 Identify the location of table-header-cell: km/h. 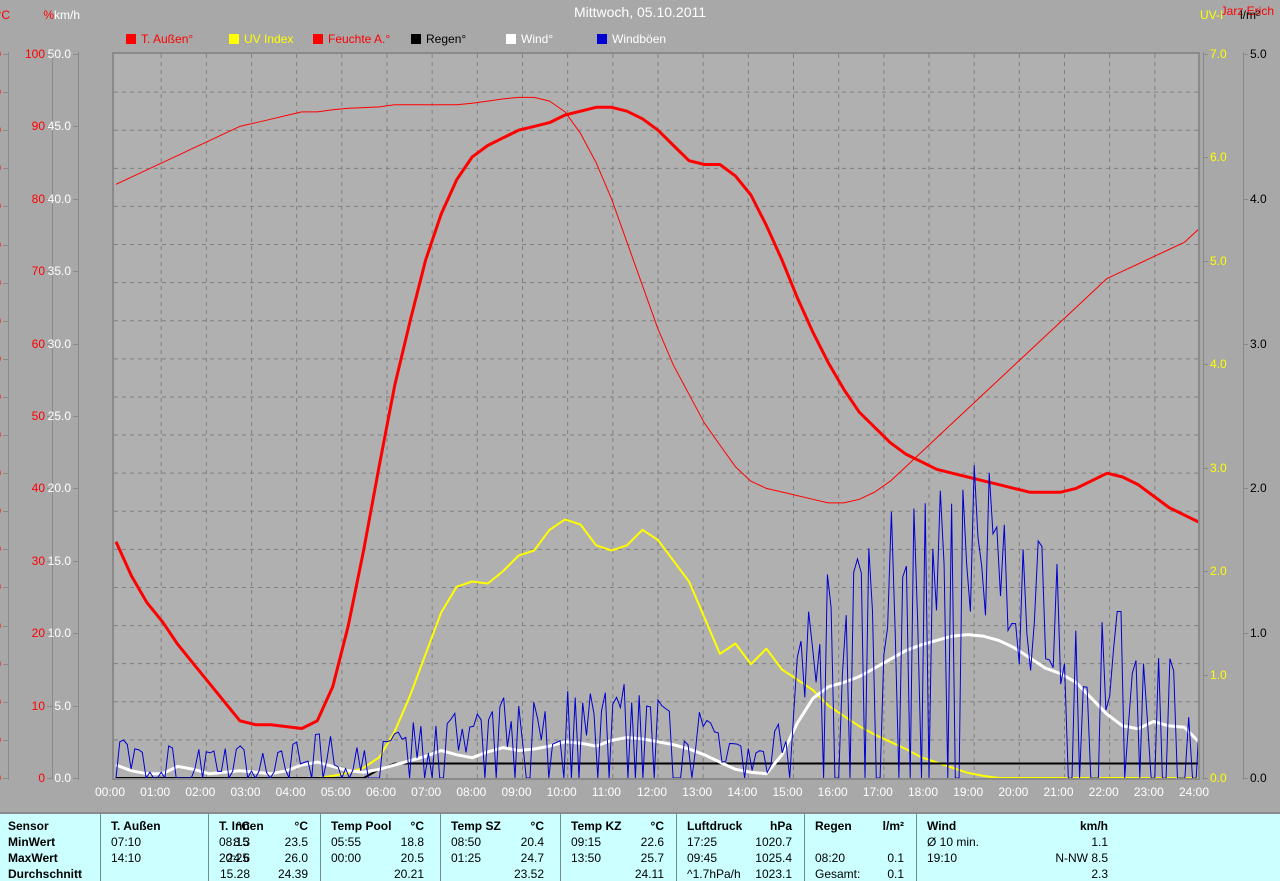
(1093, 826).